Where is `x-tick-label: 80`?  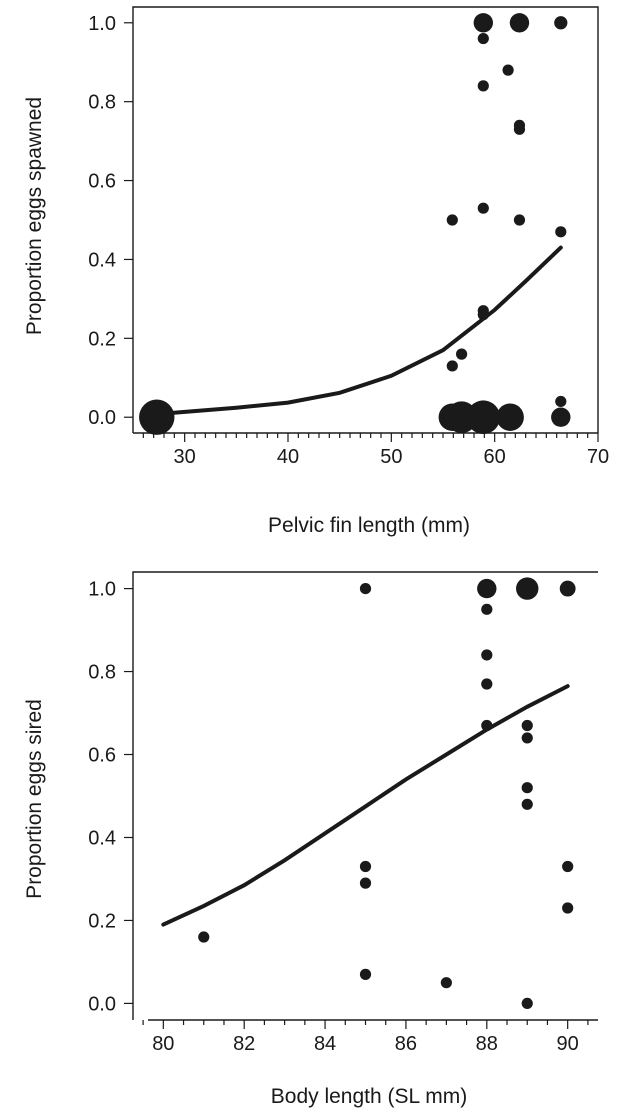 x-tick-label: 80 is located at coordinates (163, 1044).